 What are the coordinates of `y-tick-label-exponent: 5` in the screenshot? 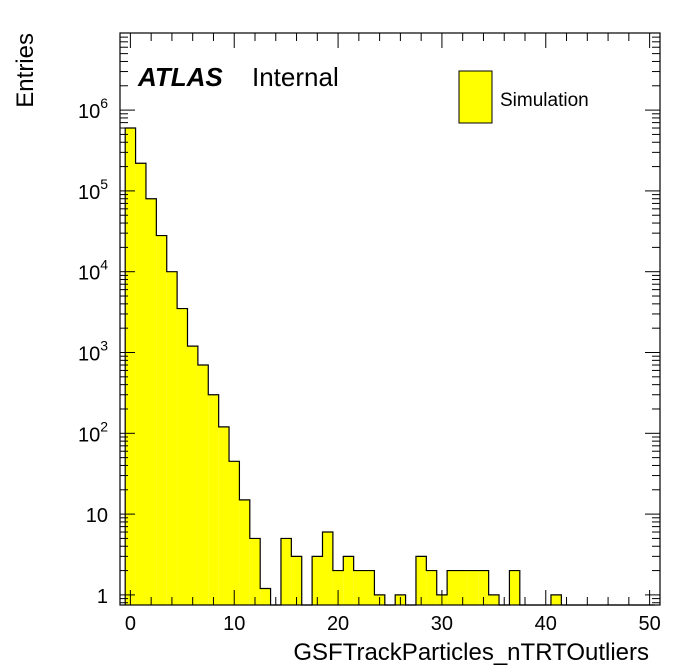 It's located at (104, 184).